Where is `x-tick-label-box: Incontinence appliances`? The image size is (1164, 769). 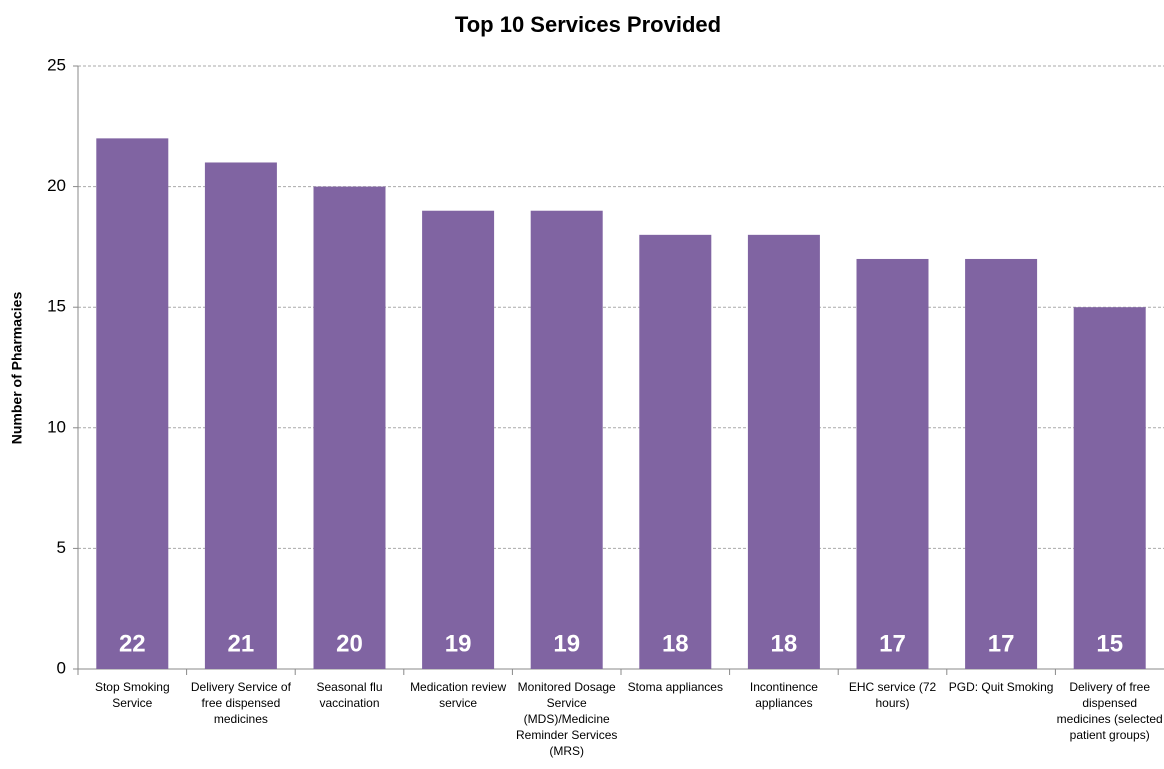 x-tick-label-box: Incontinence appliances is located at coordinates (783, 695).